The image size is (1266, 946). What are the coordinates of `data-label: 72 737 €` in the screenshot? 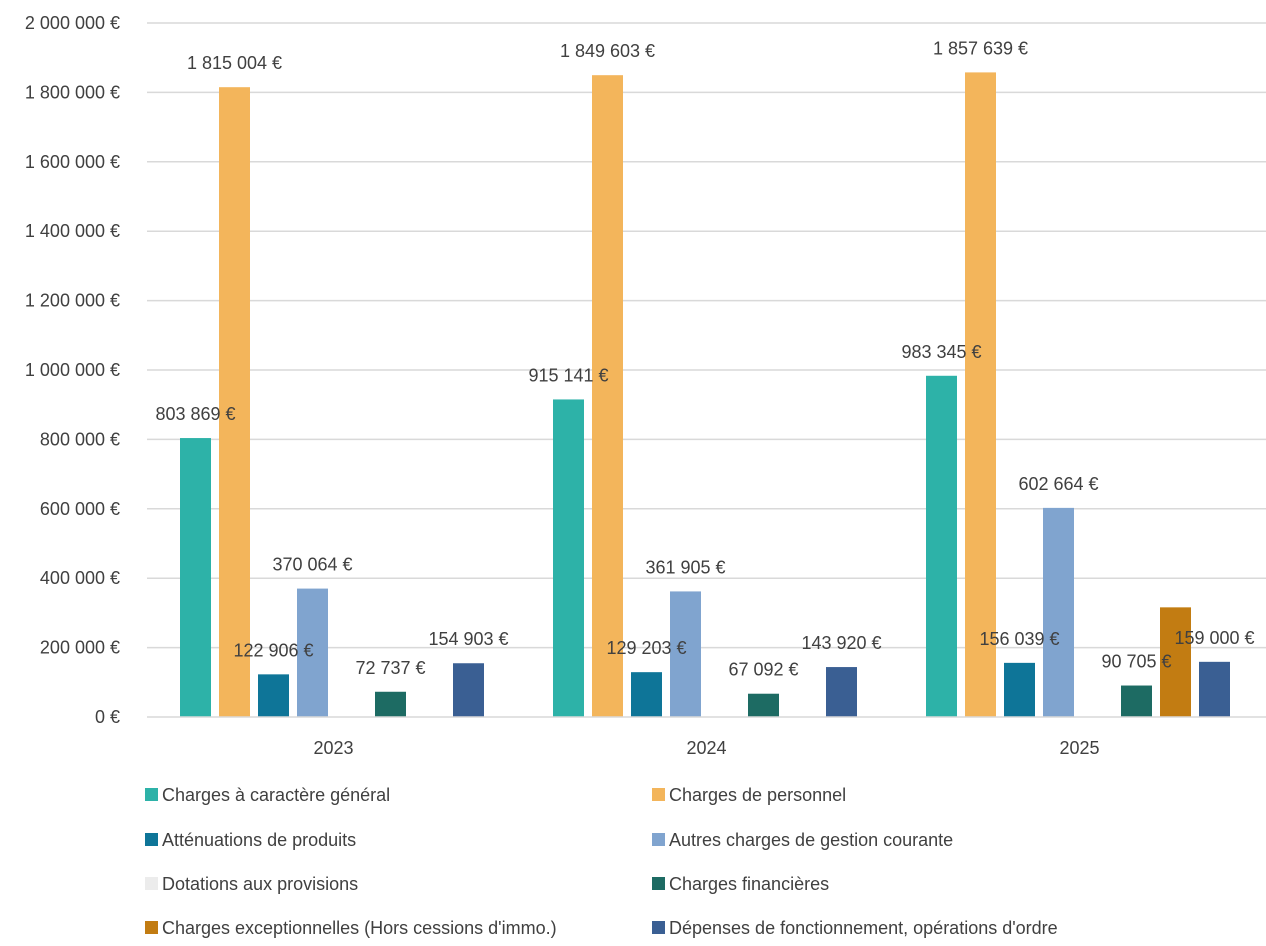 It's located at (390, 668).